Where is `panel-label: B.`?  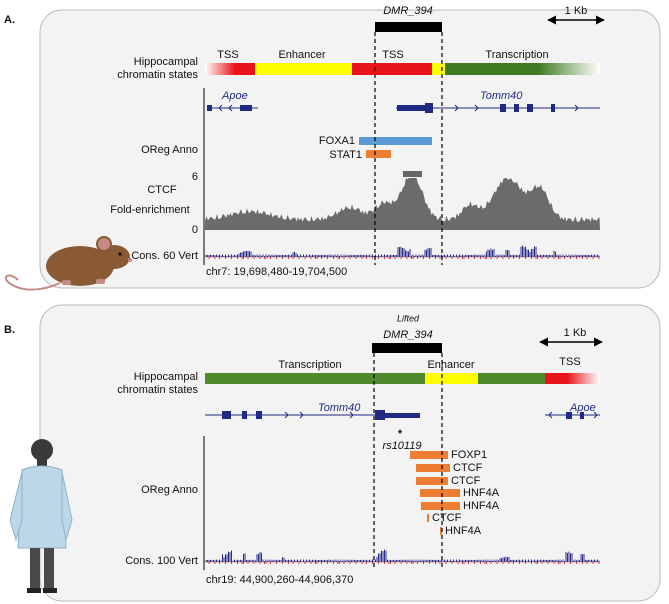 panel-label: B. is located at coordinates (9, 330).